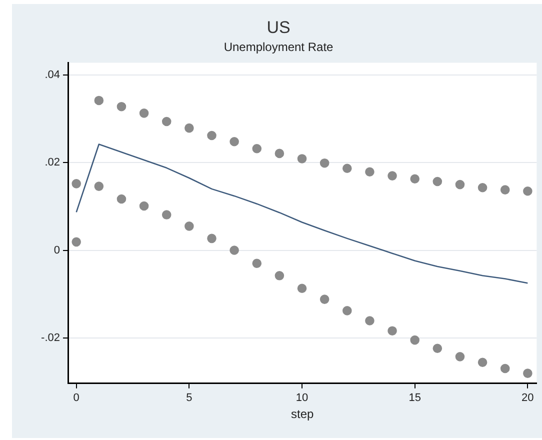 The image size is (542, 440). What do you see at coordinates (528, 398) in the screenshot?
I see `x-tick-label: 20` at bounding box center [528, 398].